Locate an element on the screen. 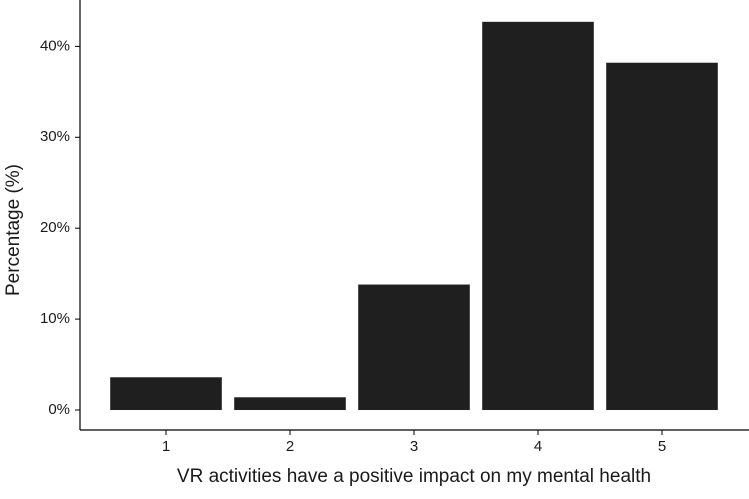  y-tick-label: 20% is located at coordinates (55, 227).